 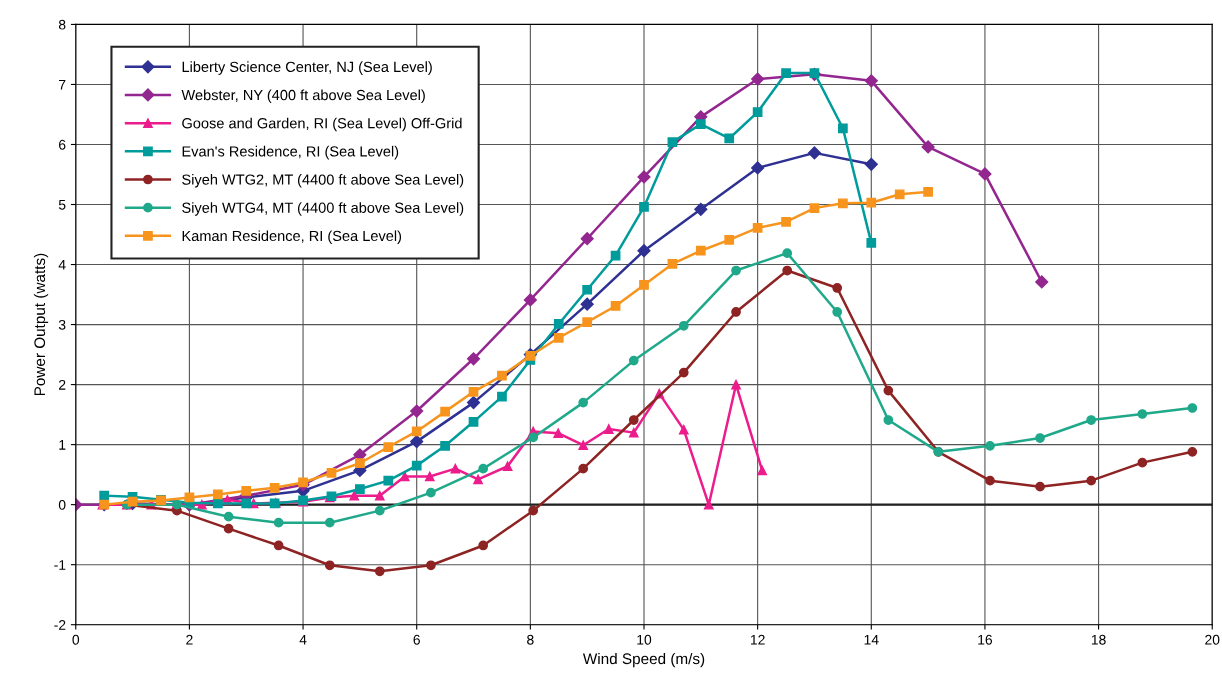 I want to click on x-tick-label: 10, so click(x=644, y=639).